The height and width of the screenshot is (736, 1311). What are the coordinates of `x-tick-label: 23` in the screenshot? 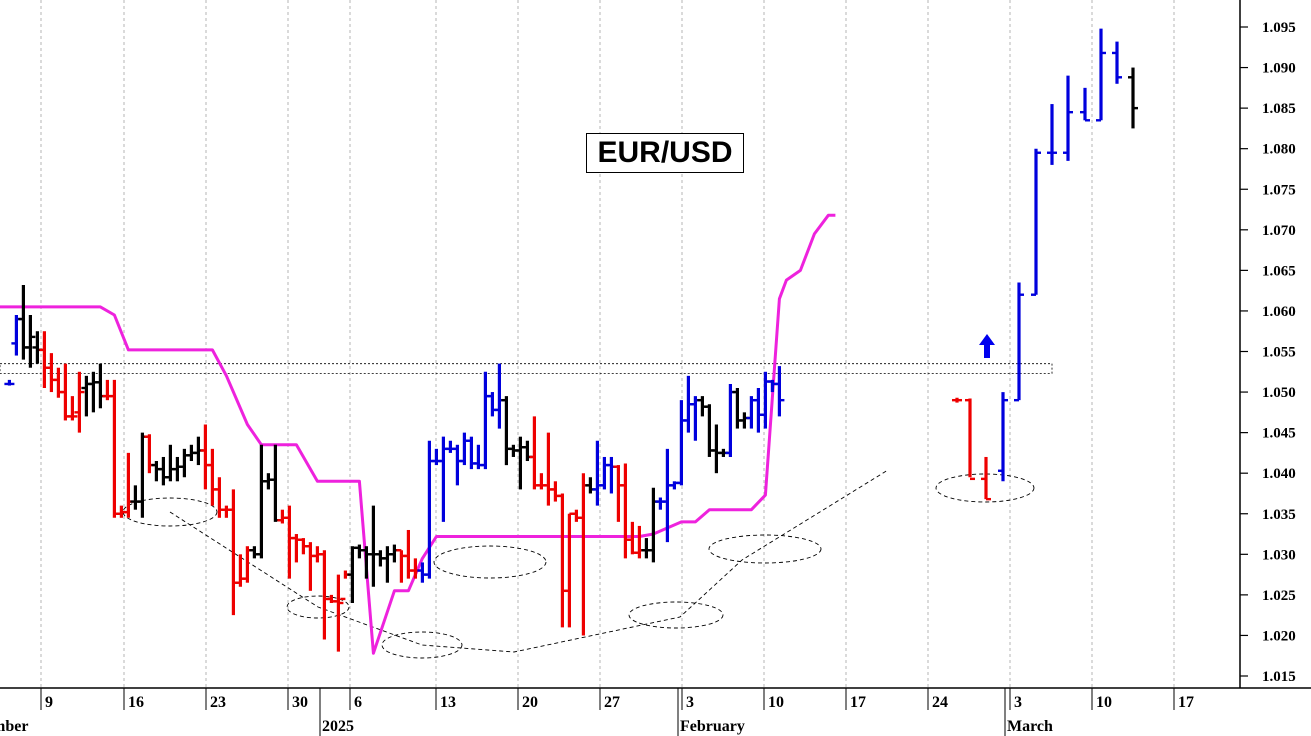 It's located at (218, 702).